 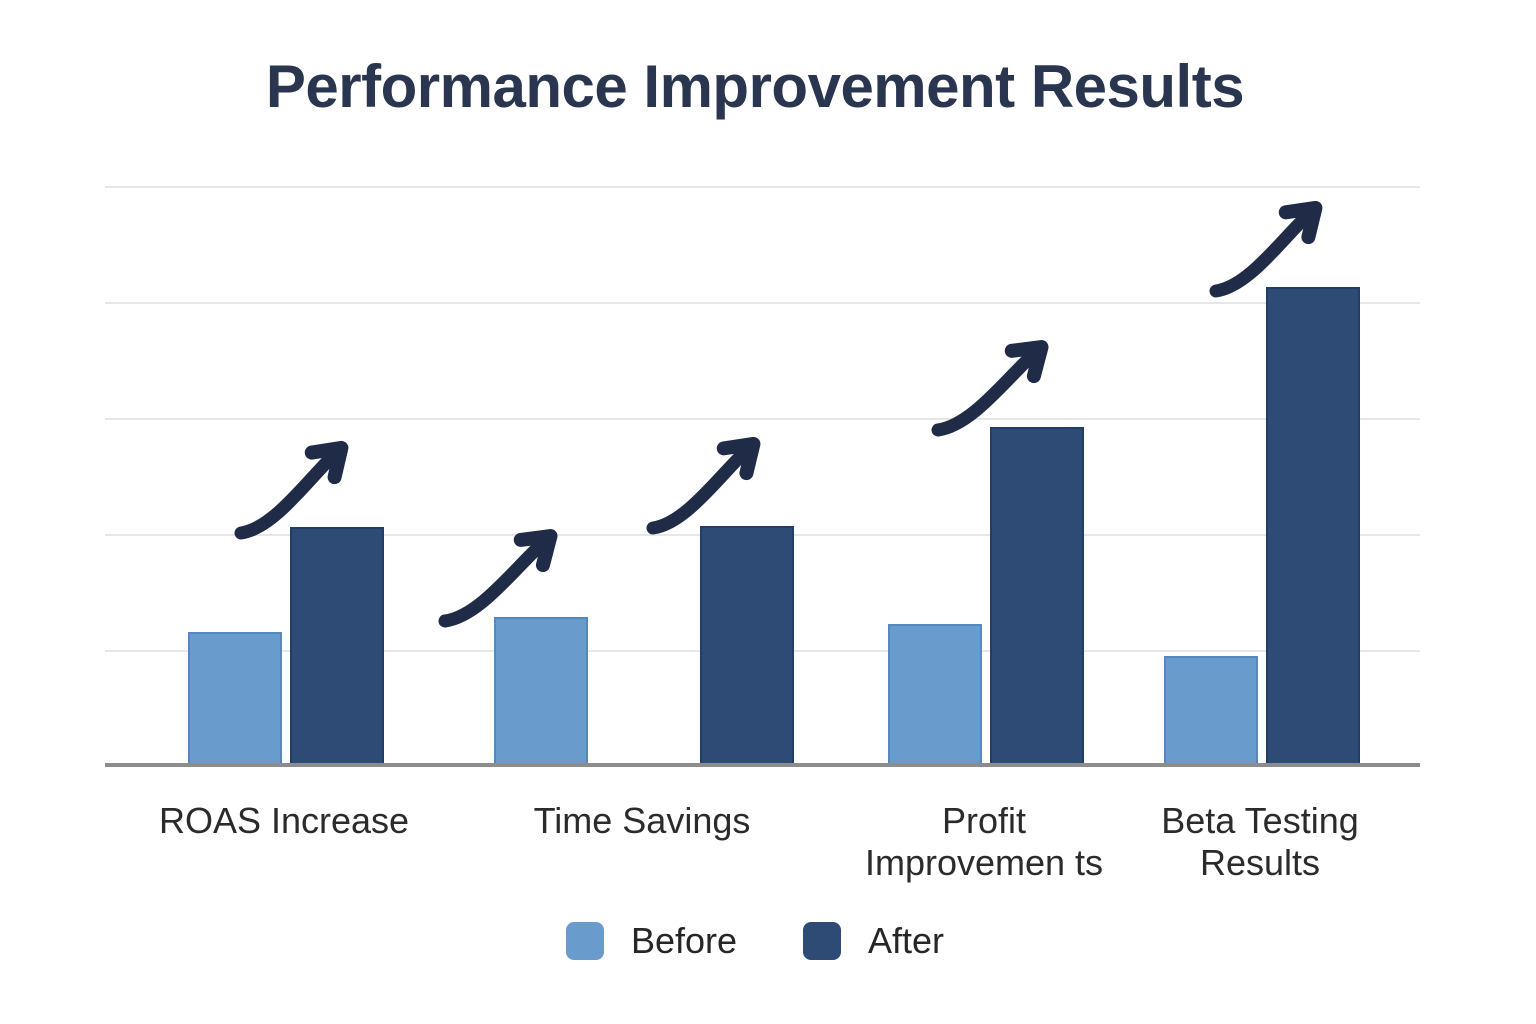 What do you see at coordinates (642, 820) in the screenshot?
I see `x-axis-label-time-savings: Time Savings` at bounding box center [642, 820].